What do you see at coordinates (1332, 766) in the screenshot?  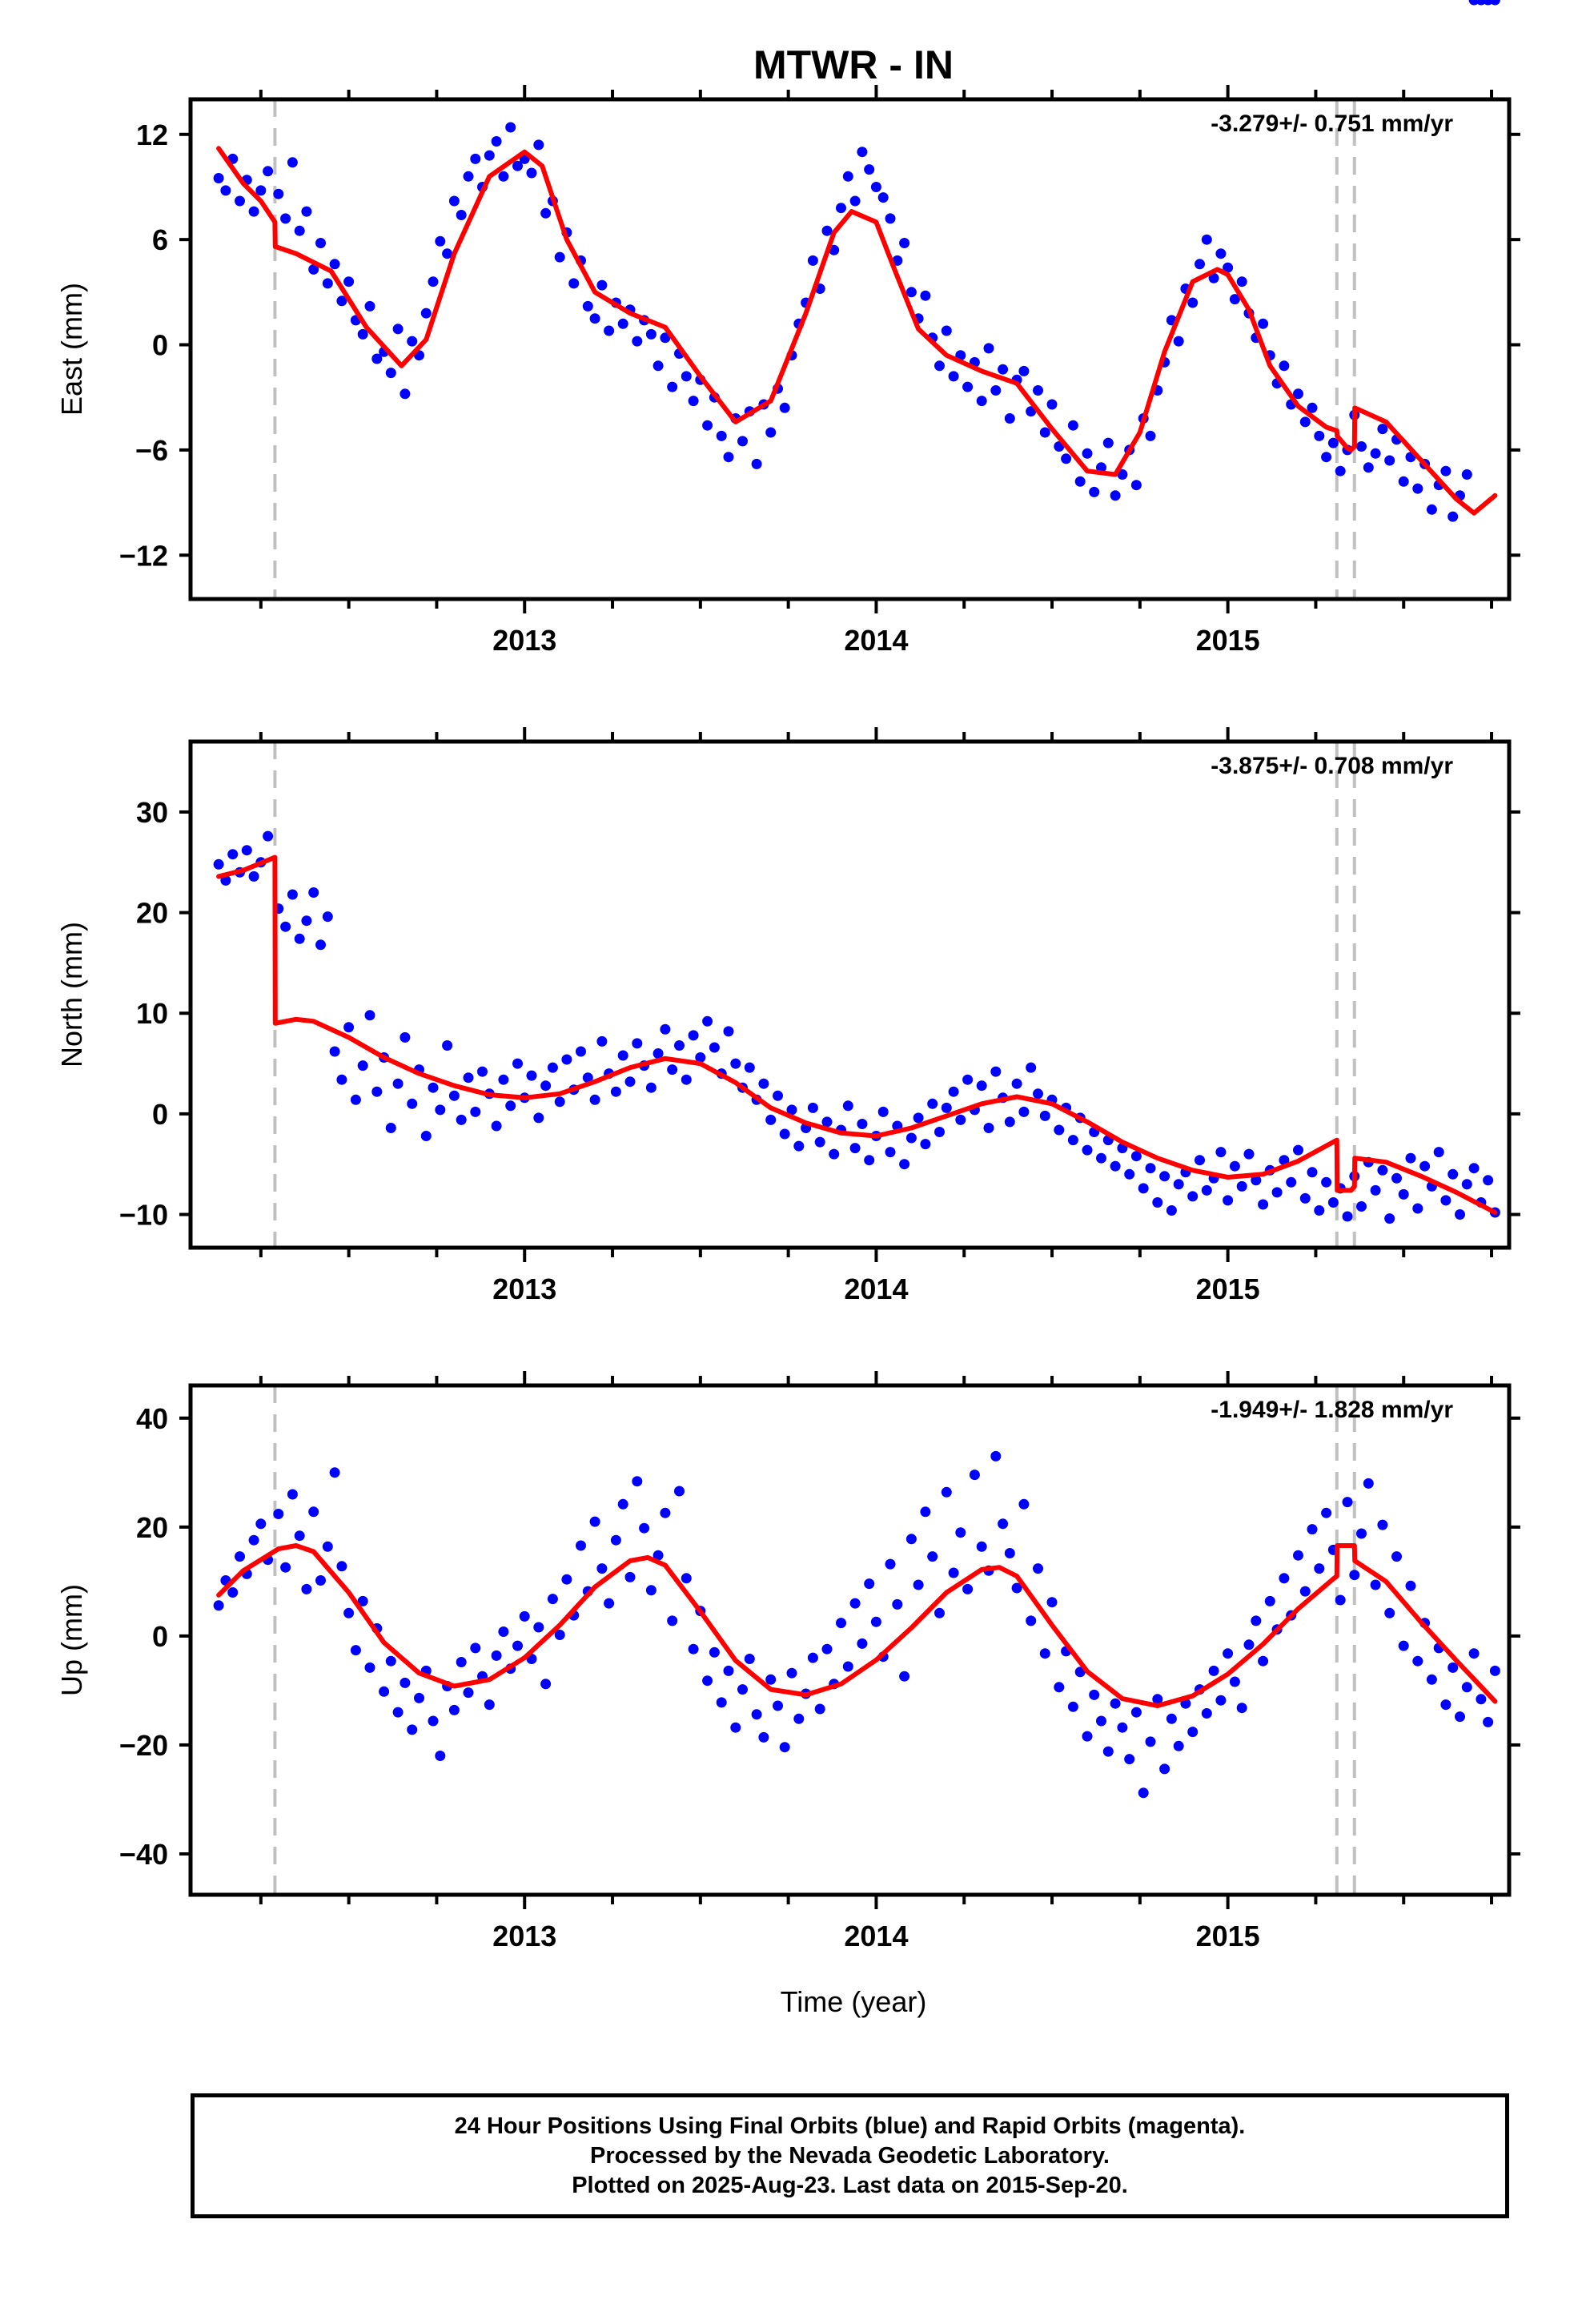 I see `north-rate-label: -3.875+/- 0.708 mm/yr` at bounding box center [1332, 766].